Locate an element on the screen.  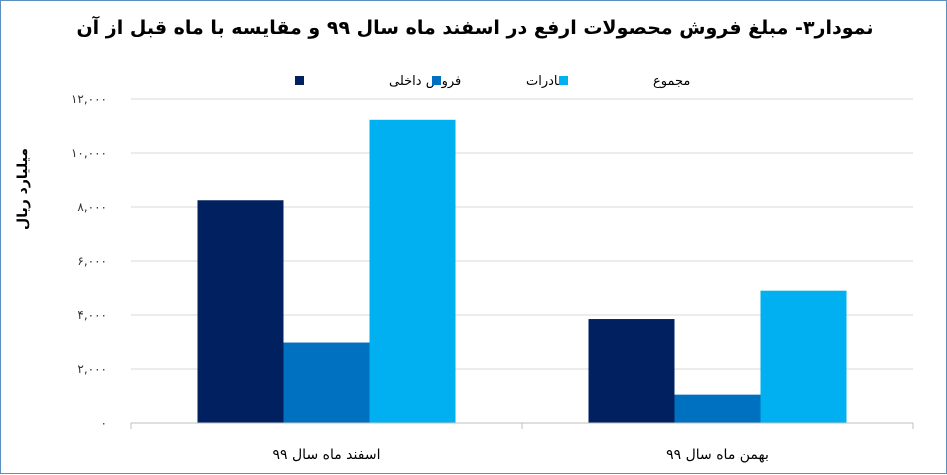
y-tick-label: ۲,۰۰۰ is located at coordinates (92, 369).